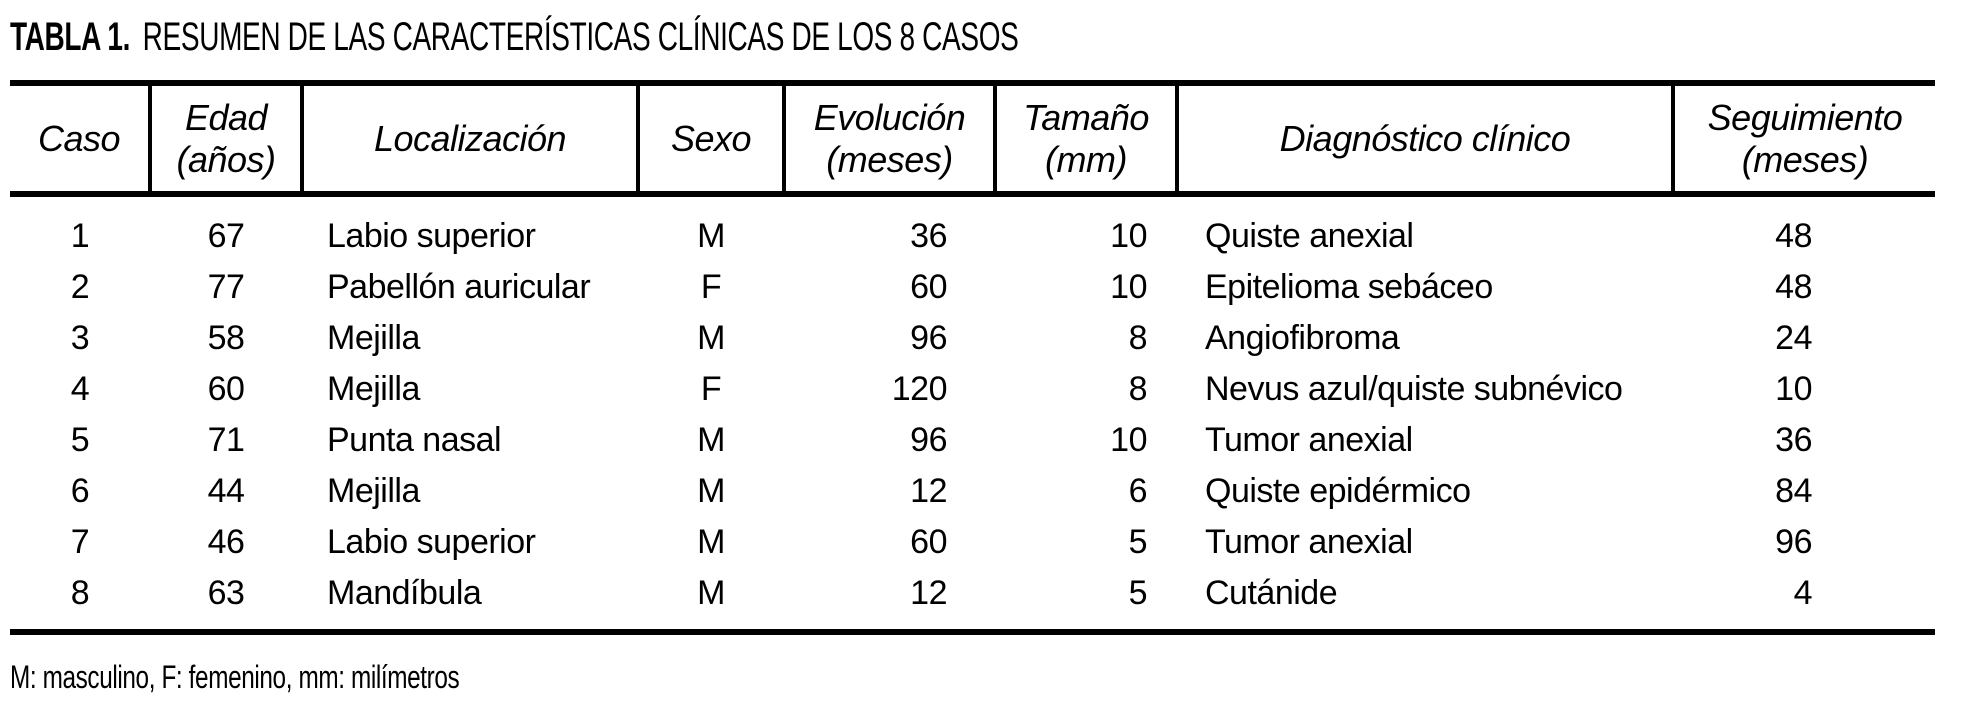 This screenshot has width=1973, height=702. What do you see at coordinates (226, 491) in the screenshot?
I see `cell-edad: 44` at bounding box center [226, 491].